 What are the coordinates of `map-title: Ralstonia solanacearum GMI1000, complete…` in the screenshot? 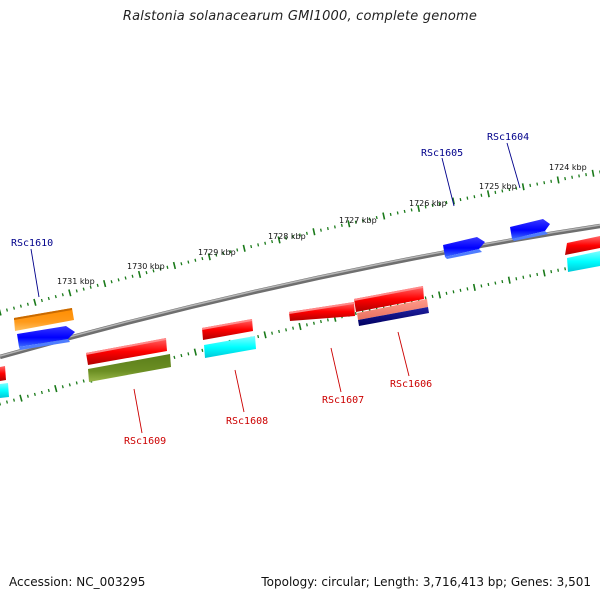 It's located at (300, 16).